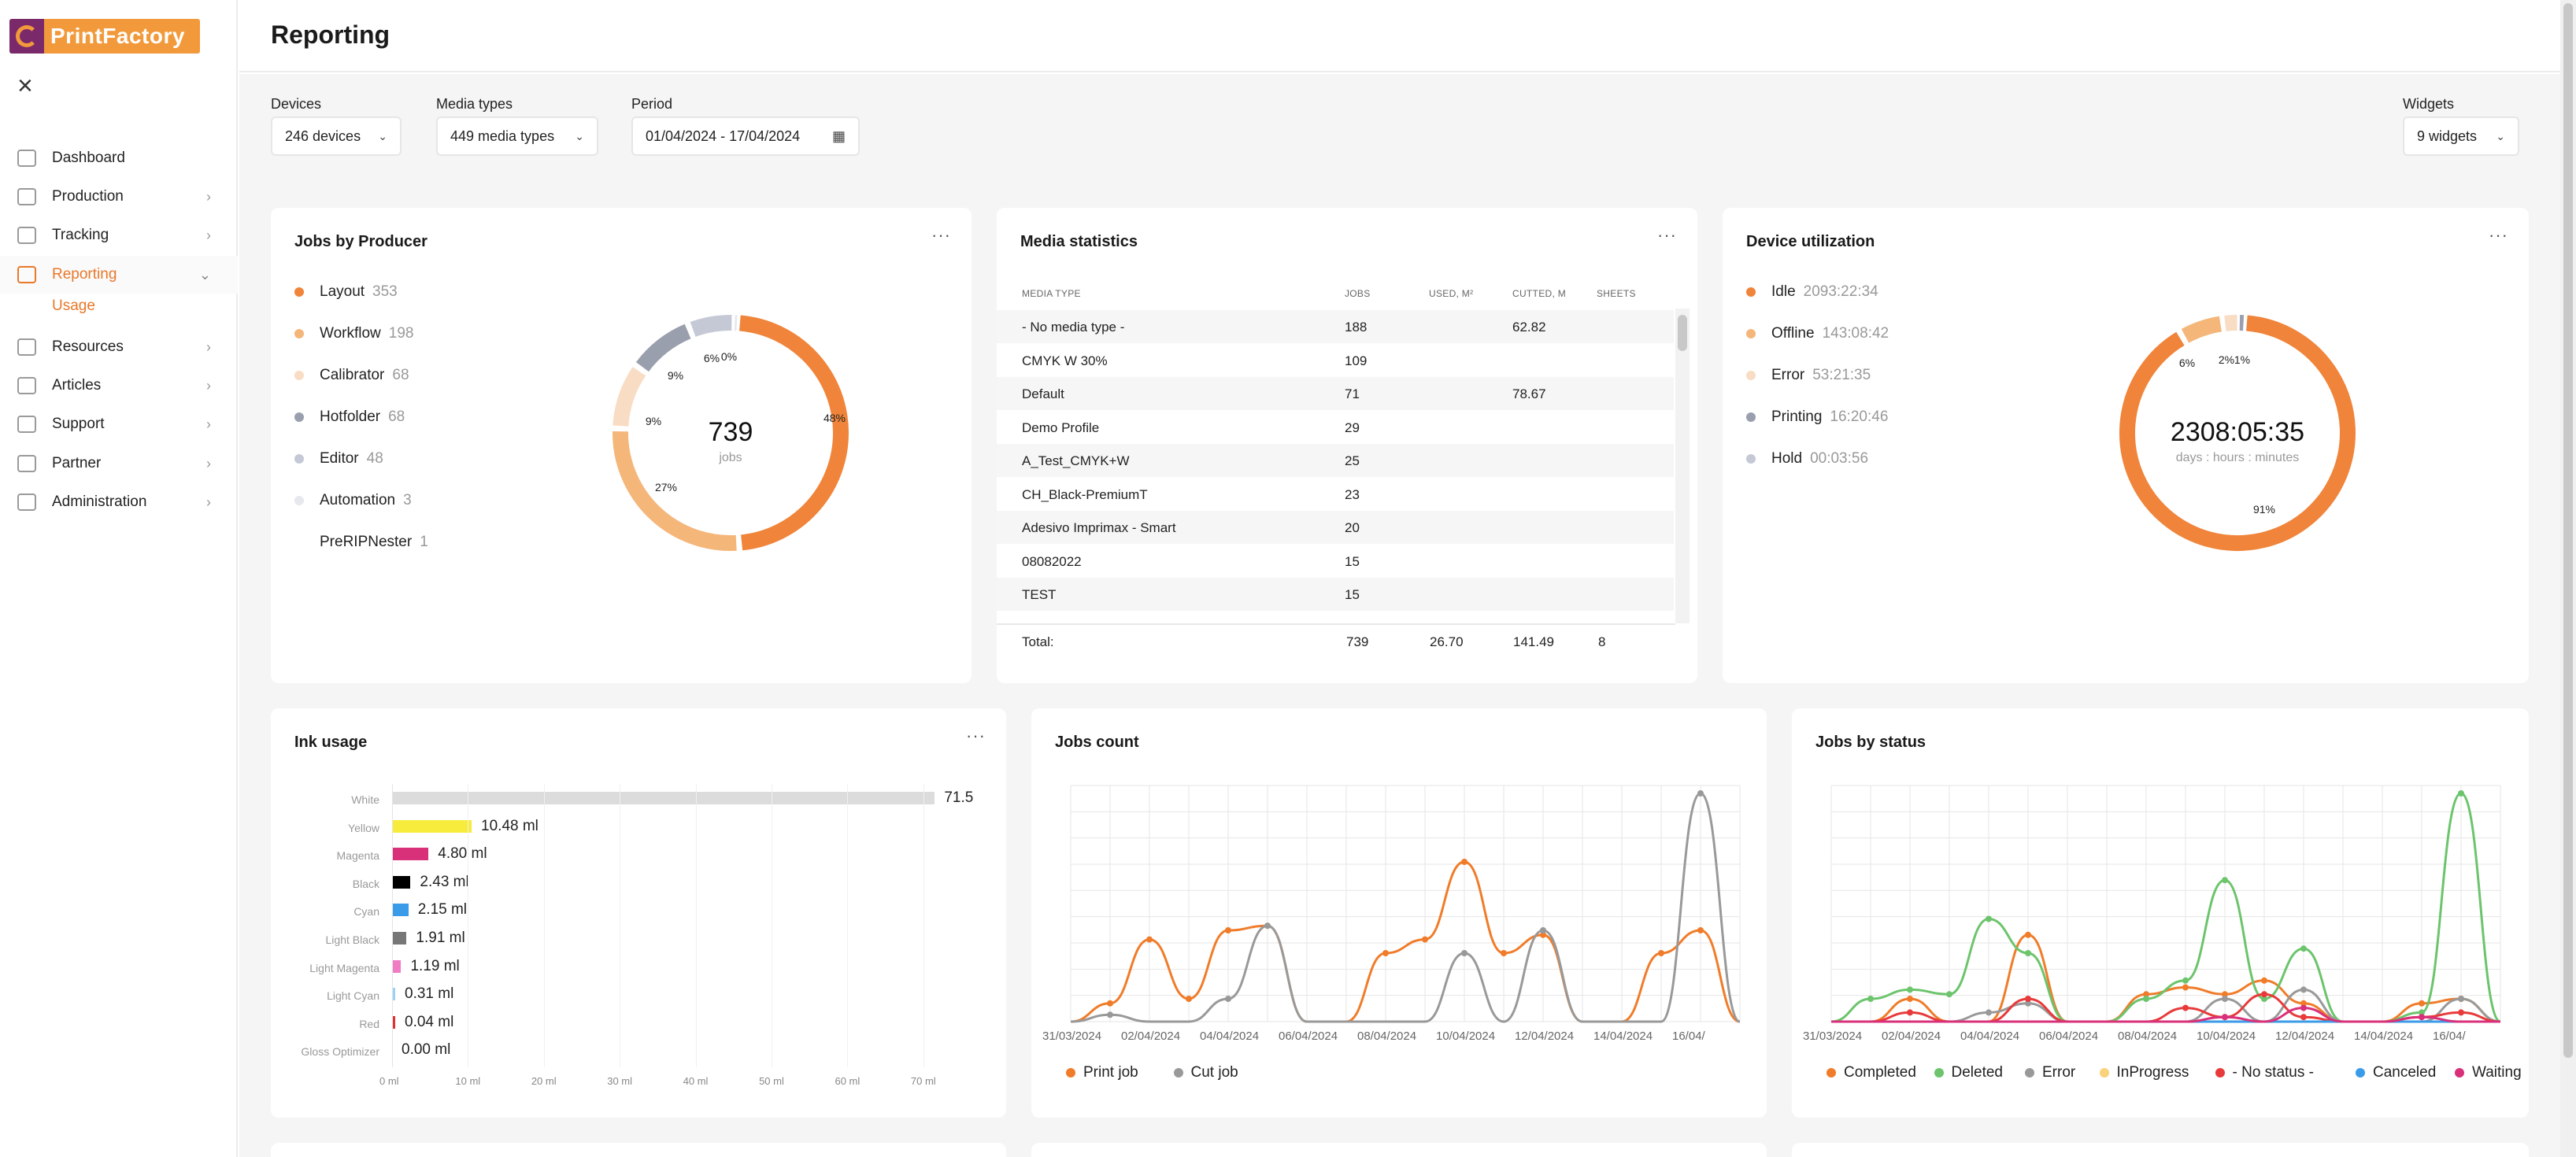  I want to click on sidebar-item-articles: Articles ›, so click(119, 386).